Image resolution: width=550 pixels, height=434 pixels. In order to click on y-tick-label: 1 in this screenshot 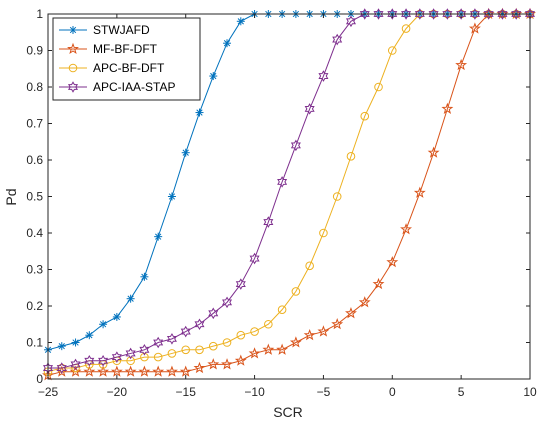, I will do `click(39, 14)`.